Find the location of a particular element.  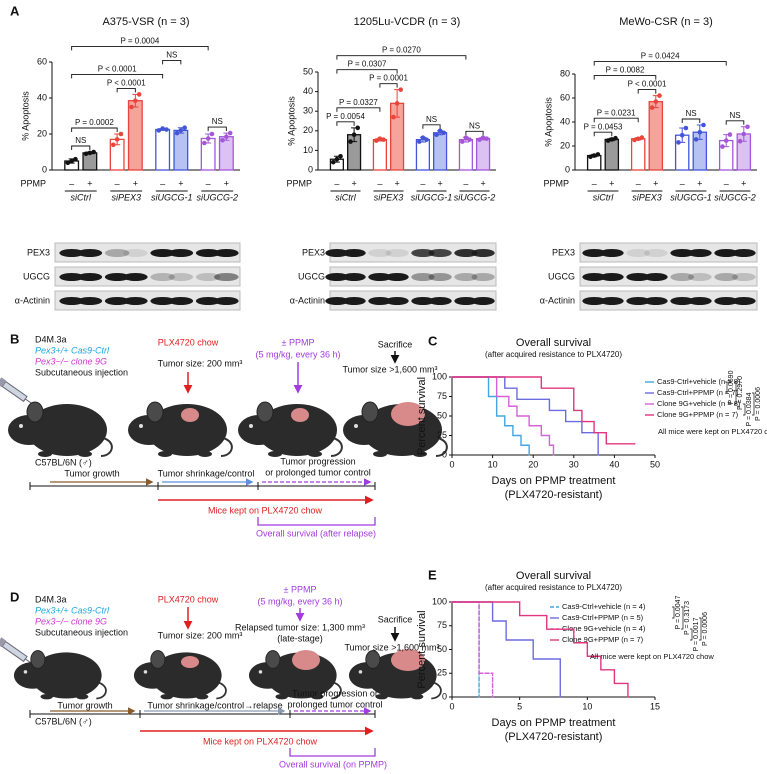

y-tick-label: 40 is located at coordinates (42, 97).